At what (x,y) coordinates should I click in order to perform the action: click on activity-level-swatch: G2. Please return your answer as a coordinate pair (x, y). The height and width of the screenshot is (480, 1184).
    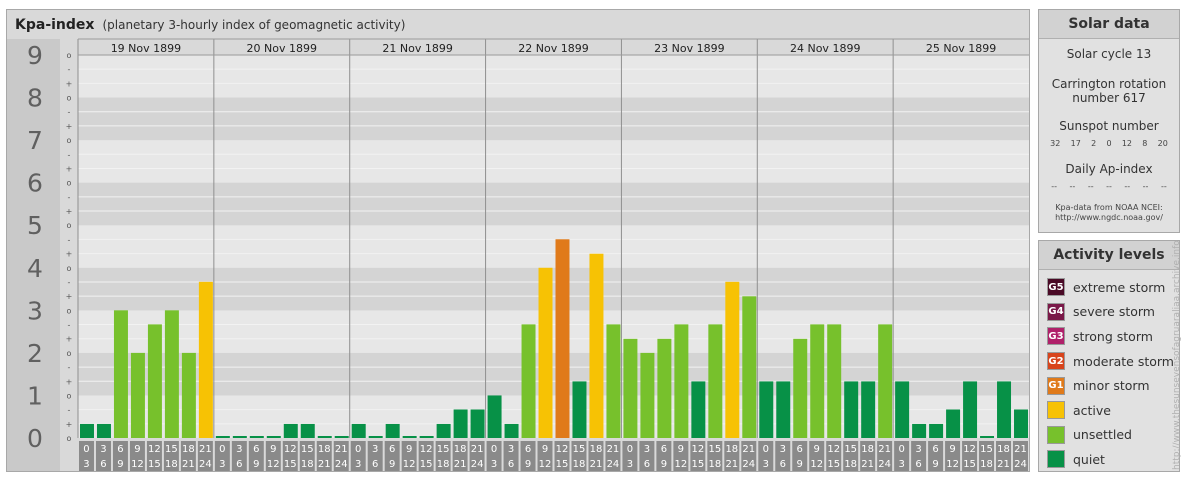
    Looking at the image, I should click on (1056, 361).